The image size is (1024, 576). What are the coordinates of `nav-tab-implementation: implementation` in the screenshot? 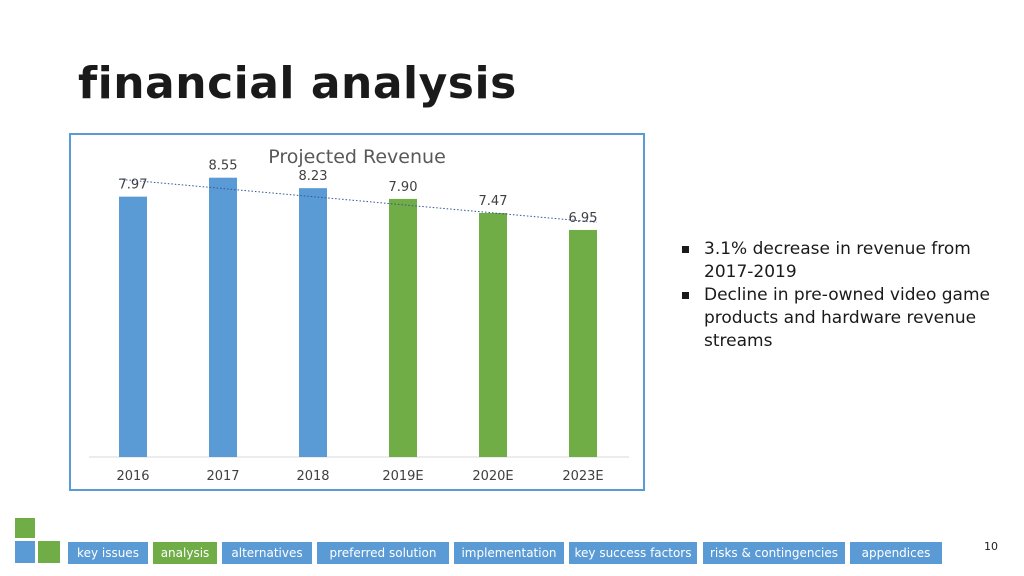 It's located at (509, 553).